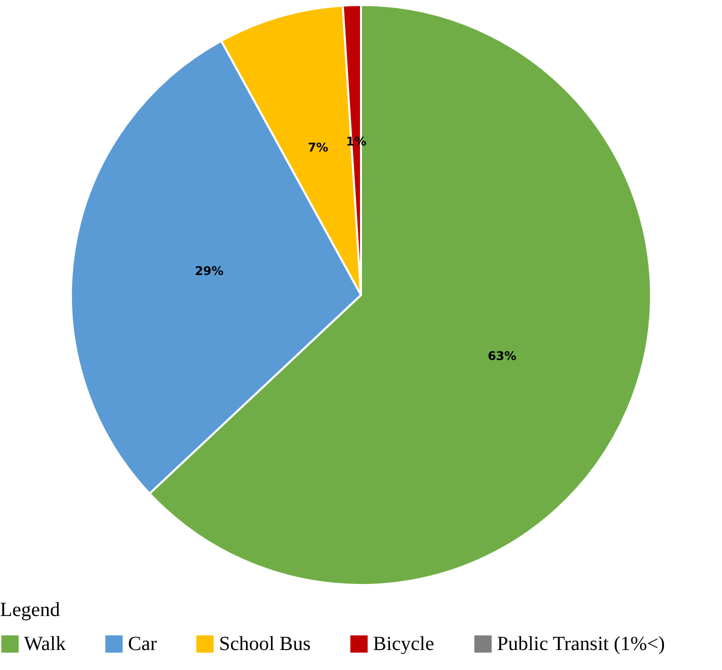  I want to click on legend-label: Public Transit (1%<), so click(581, 644).